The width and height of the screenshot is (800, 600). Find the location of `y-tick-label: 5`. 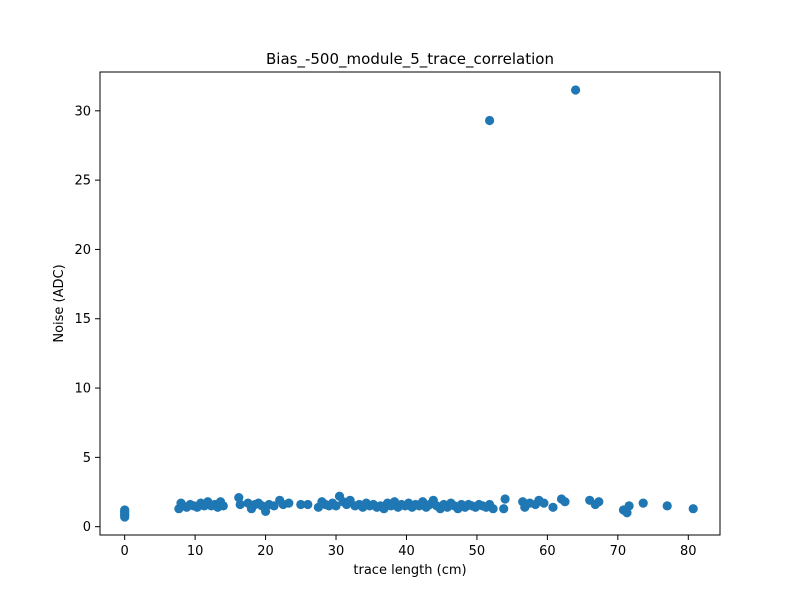

y-tick-label: 5 is located at coordinates (87, 458).